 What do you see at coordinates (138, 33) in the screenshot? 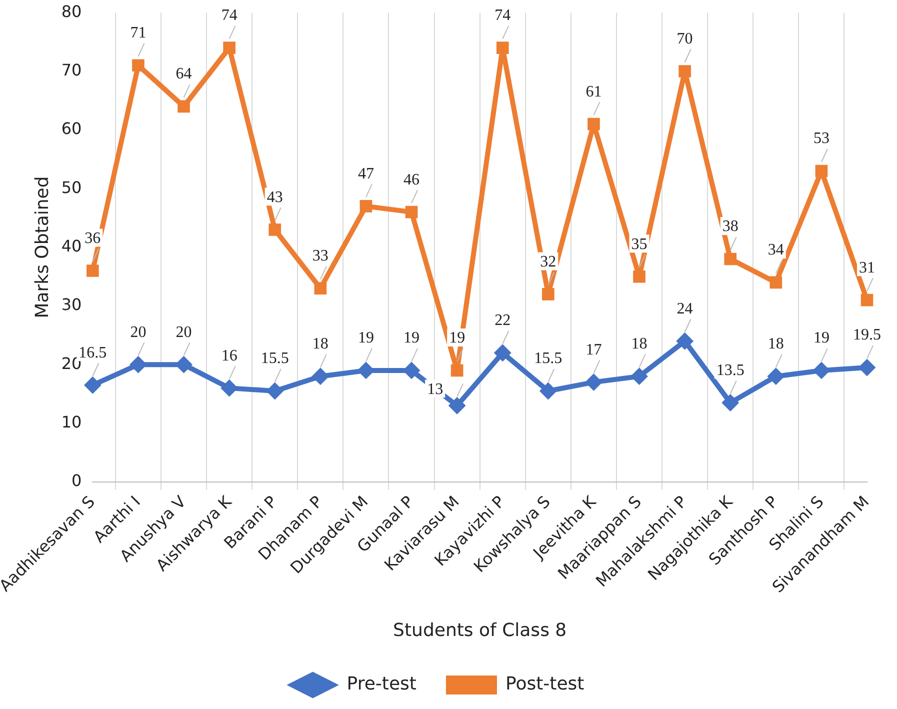
I see `data-label: 71` at bounding box center [138, 33].